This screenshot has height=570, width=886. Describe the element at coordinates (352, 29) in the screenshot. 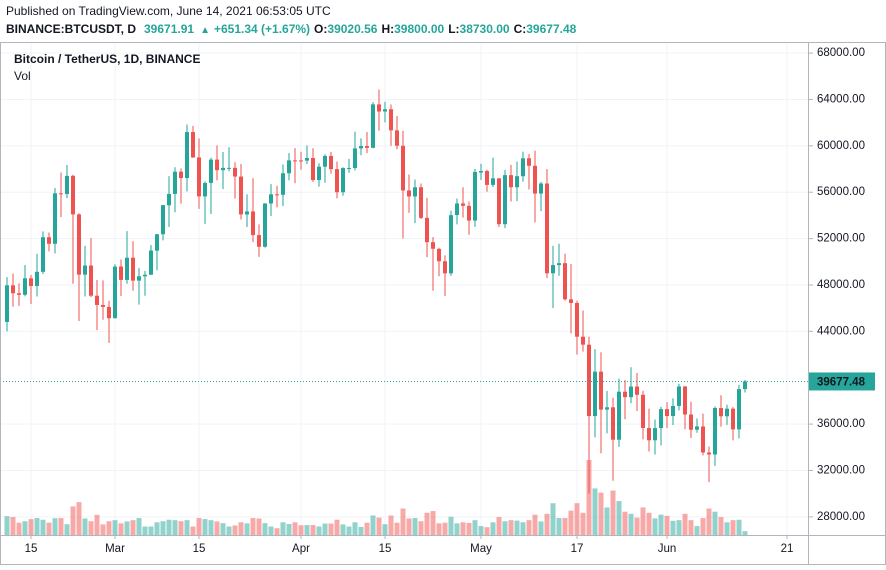

I see `o-value: 39020.56` at that location.